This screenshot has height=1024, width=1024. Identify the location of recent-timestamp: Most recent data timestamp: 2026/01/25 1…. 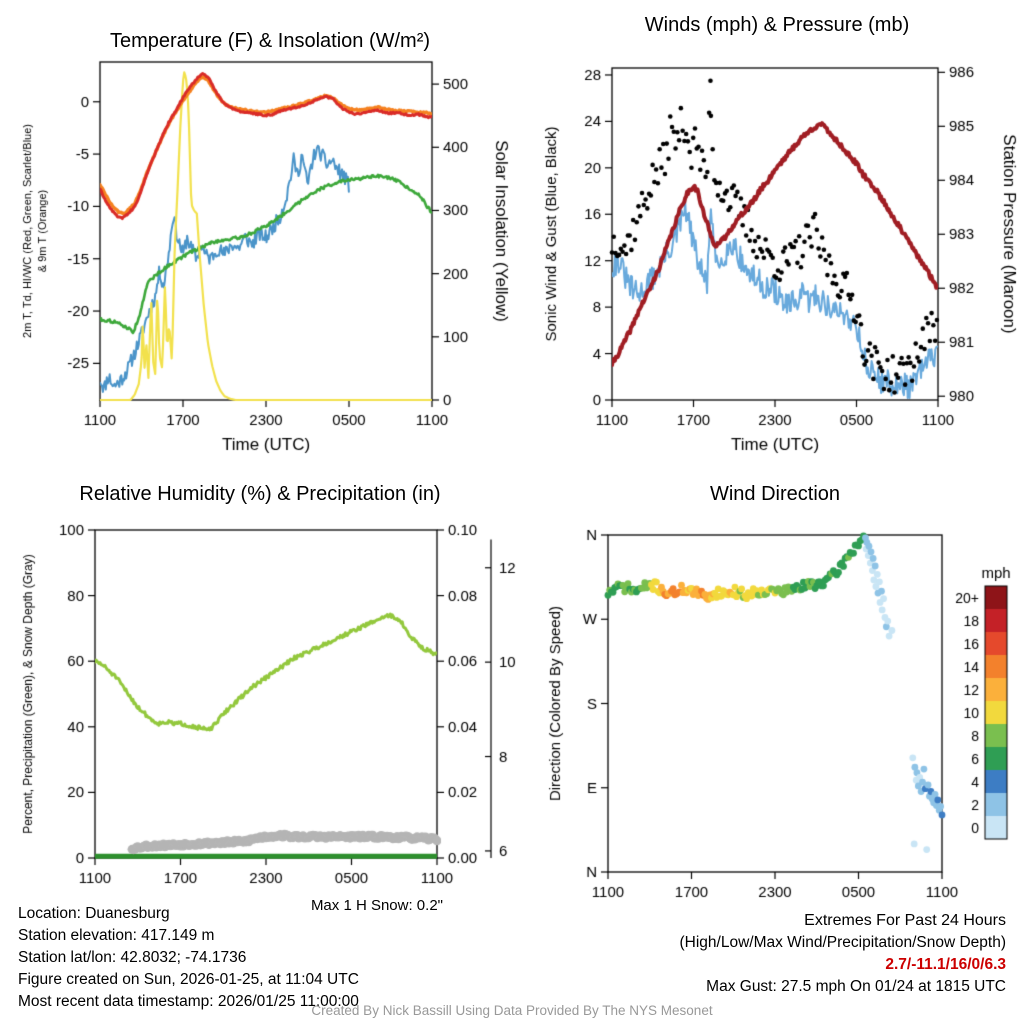
(188, 1001).